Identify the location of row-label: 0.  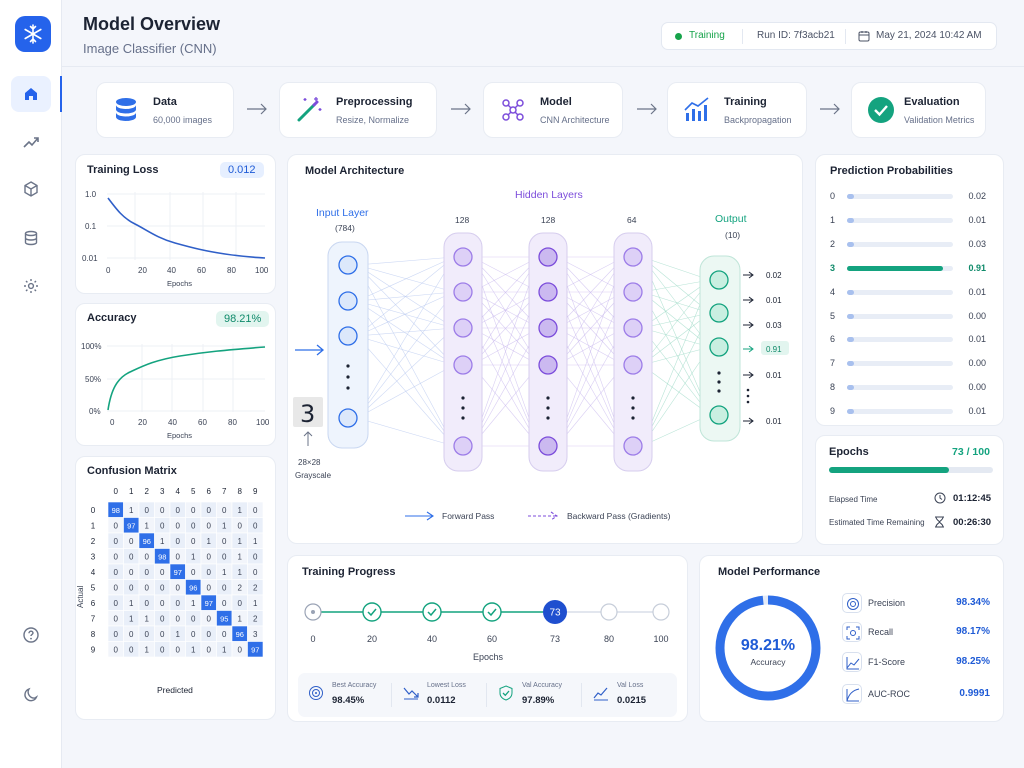
(93, 510).